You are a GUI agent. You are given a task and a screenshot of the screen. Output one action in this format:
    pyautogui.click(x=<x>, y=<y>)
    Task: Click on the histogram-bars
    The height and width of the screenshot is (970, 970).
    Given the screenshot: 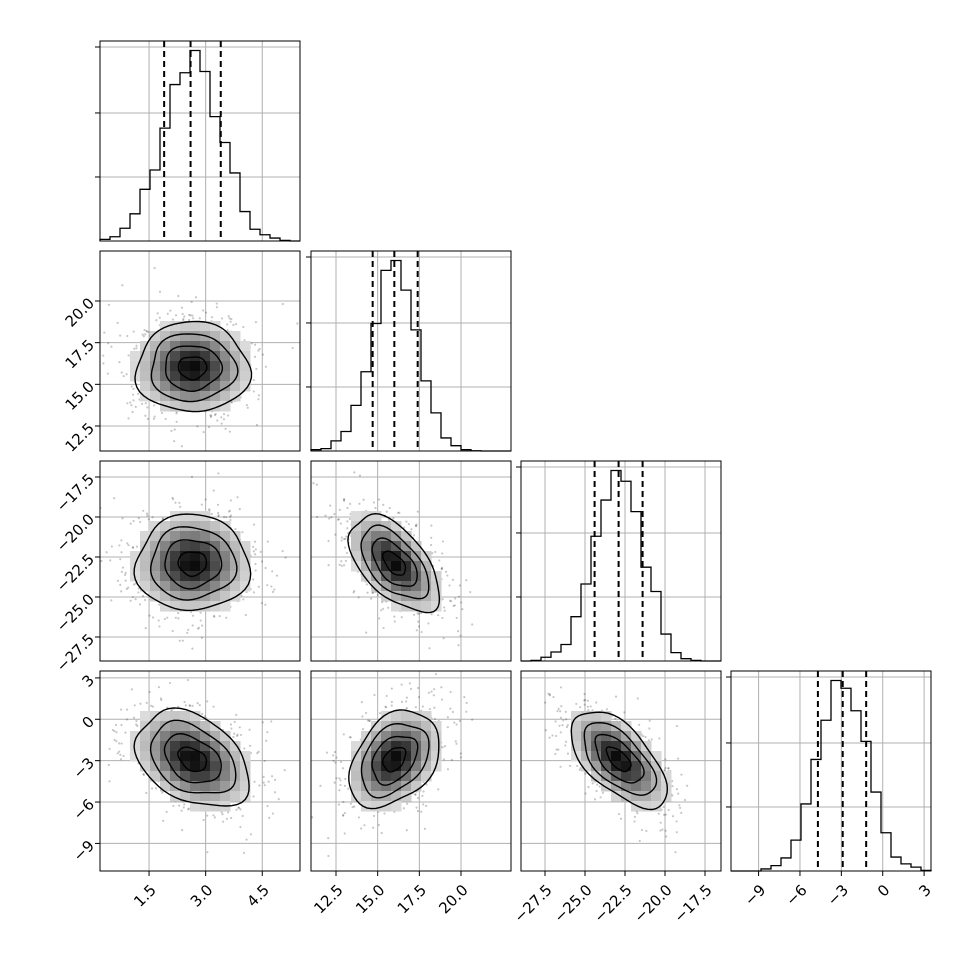 What is the action you would take?
    pyautogui.click(x=621, y=565)
    